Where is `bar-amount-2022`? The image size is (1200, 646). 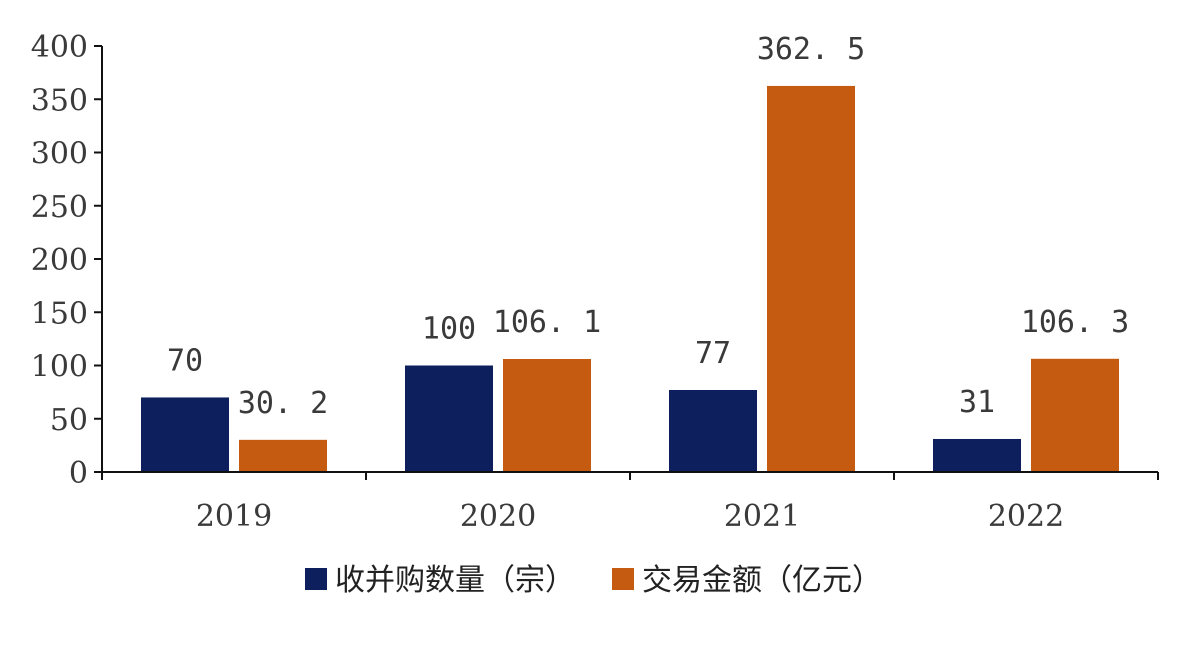 bar-amount-2022 is located at coordinates (1075, 415).